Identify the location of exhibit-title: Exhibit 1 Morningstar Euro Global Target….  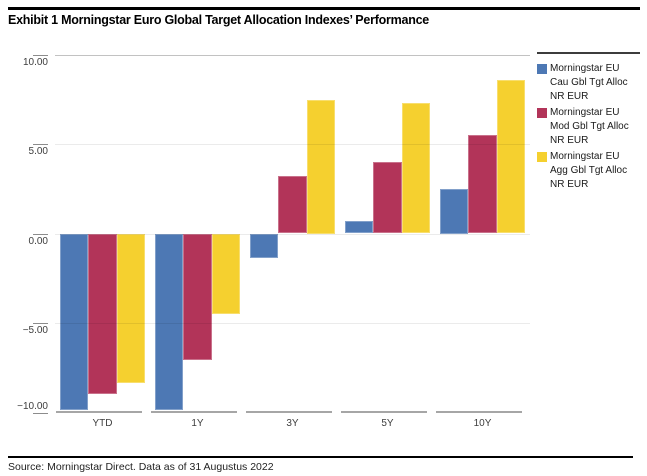
(218, 20).